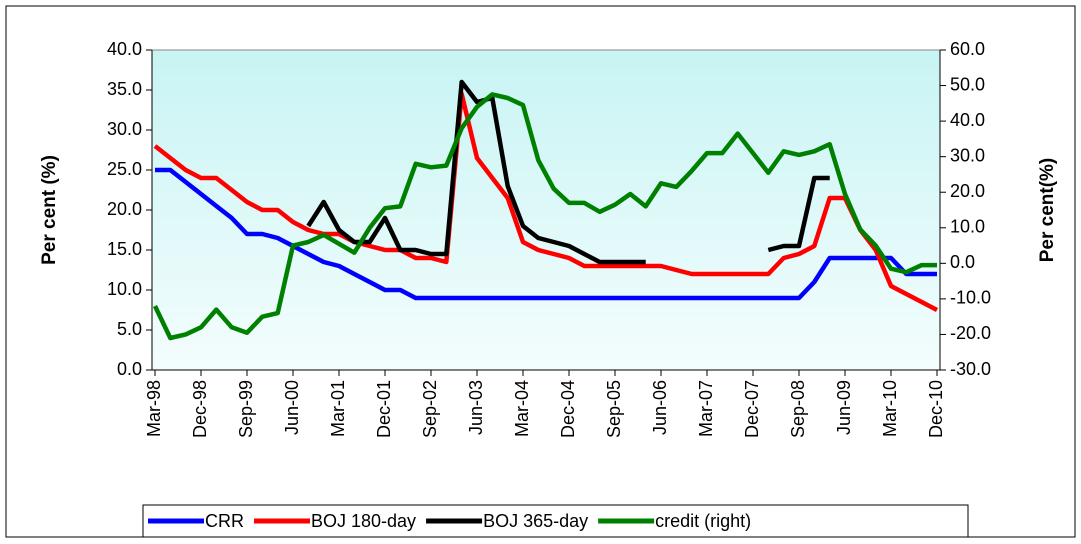  What do you see at coordinates (752, 409) in the screenshot?
I see `x-tick-label: Dec-07` at bounding box center [752, 409].